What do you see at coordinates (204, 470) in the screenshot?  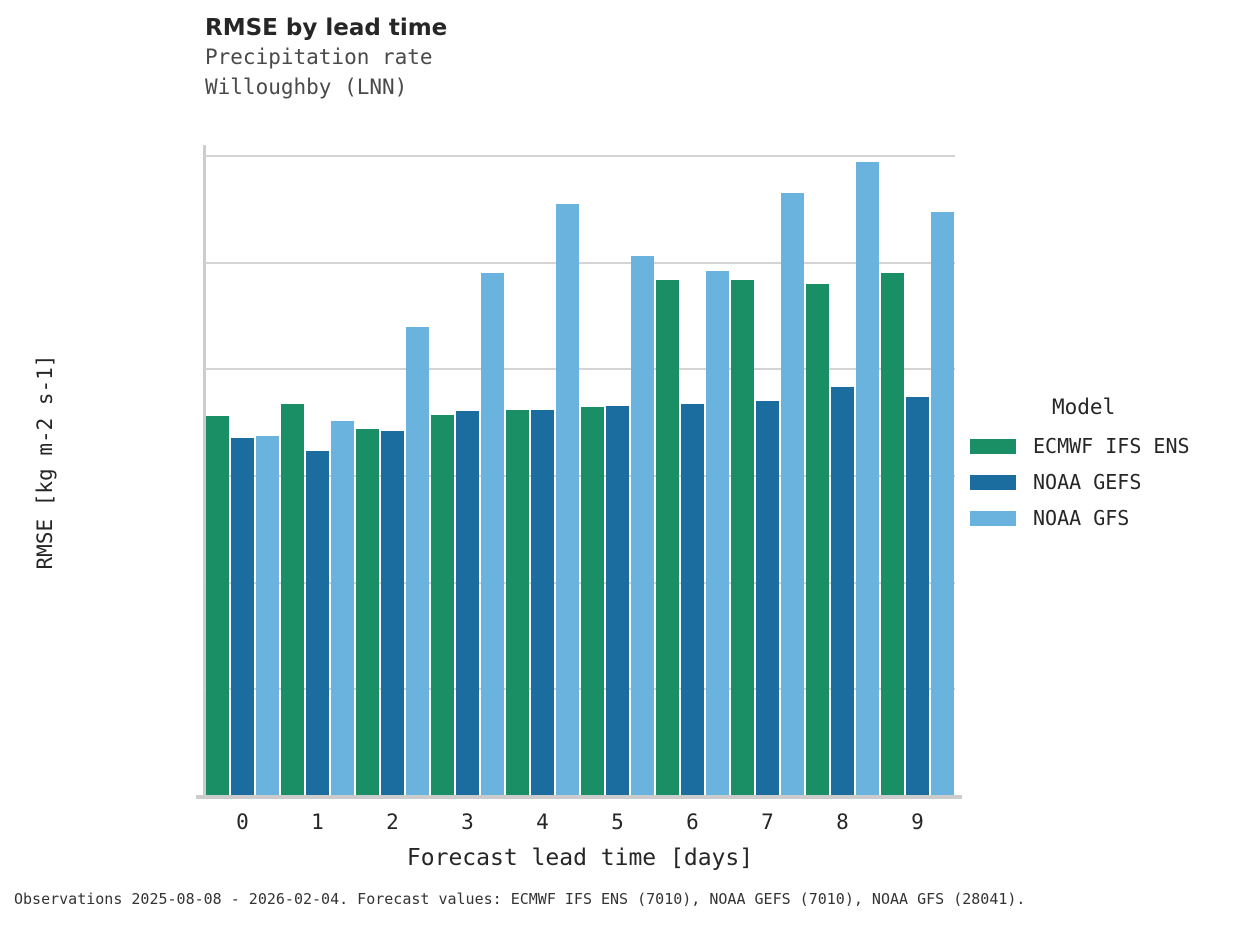 I see `y-axis-spine` at bounding box center [204, 470].